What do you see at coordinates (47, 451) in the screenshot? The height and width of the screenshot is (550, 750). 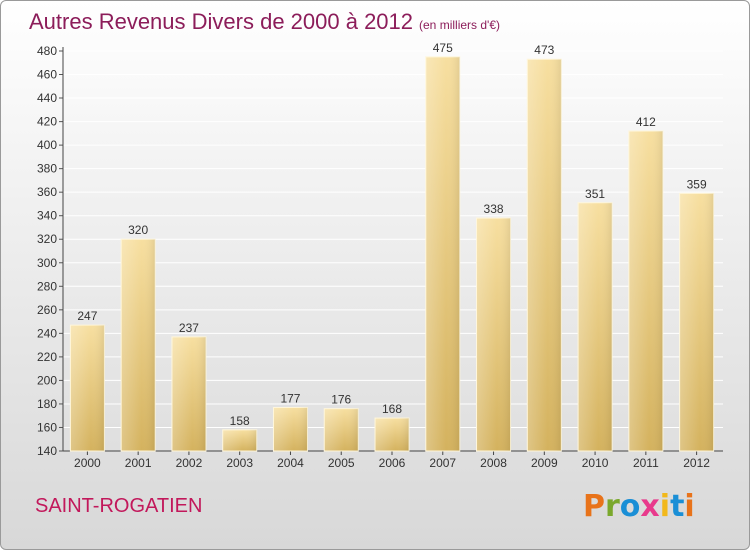 I see `y-tick-label: 140` at bounding box center [47, 451].